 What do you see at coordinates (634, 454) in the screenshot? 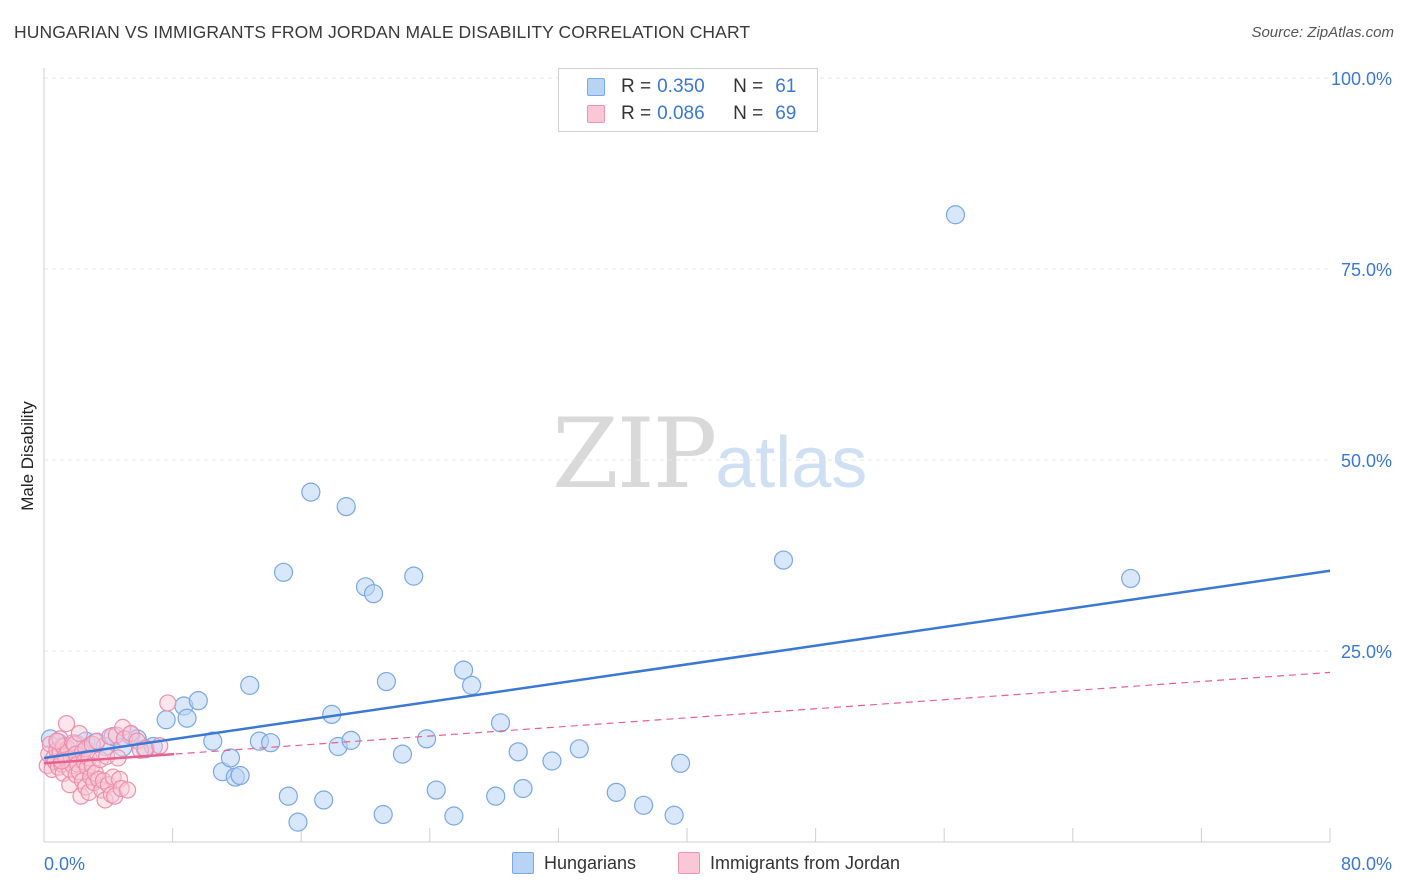
I see `watermark-zip: ZIP` at bounding box center [634, 454].